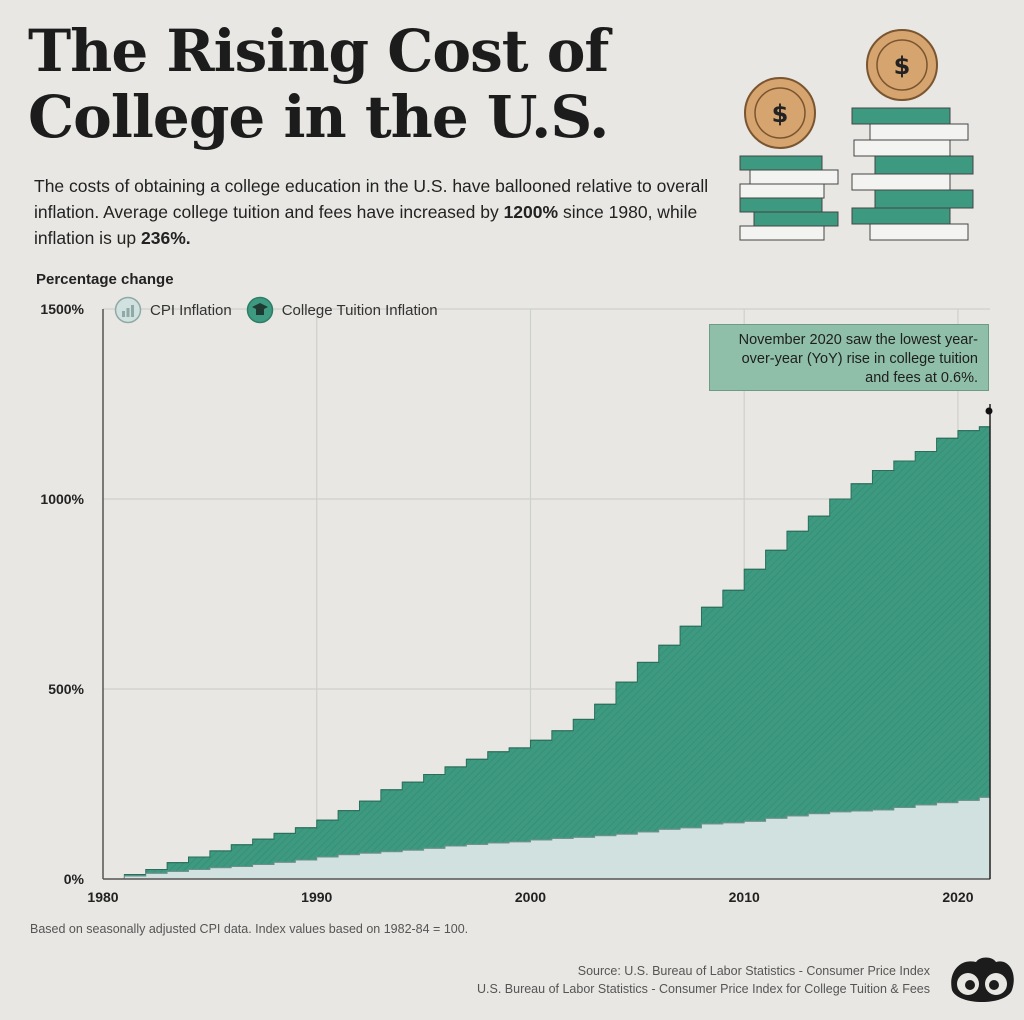 This screenshot has height=1020, width=1024. What do you see at coordinates (62, 309) in the screenshot?
I see `y-tick-label: 1500%` at bounding box center [62, 309].